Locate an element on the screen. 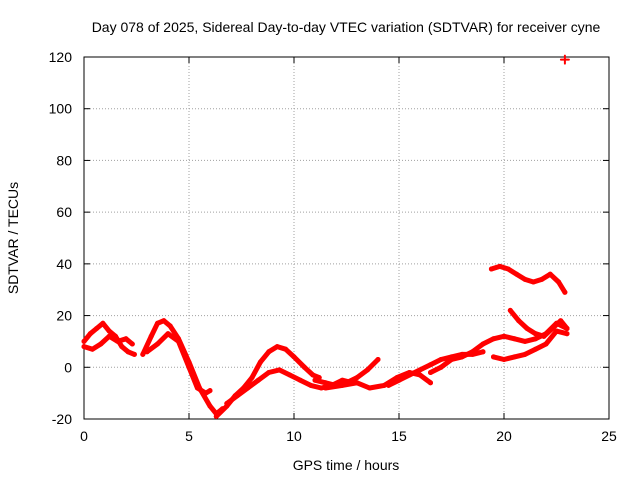  x-tick-label: 25 is located at coordinates (609, 436).